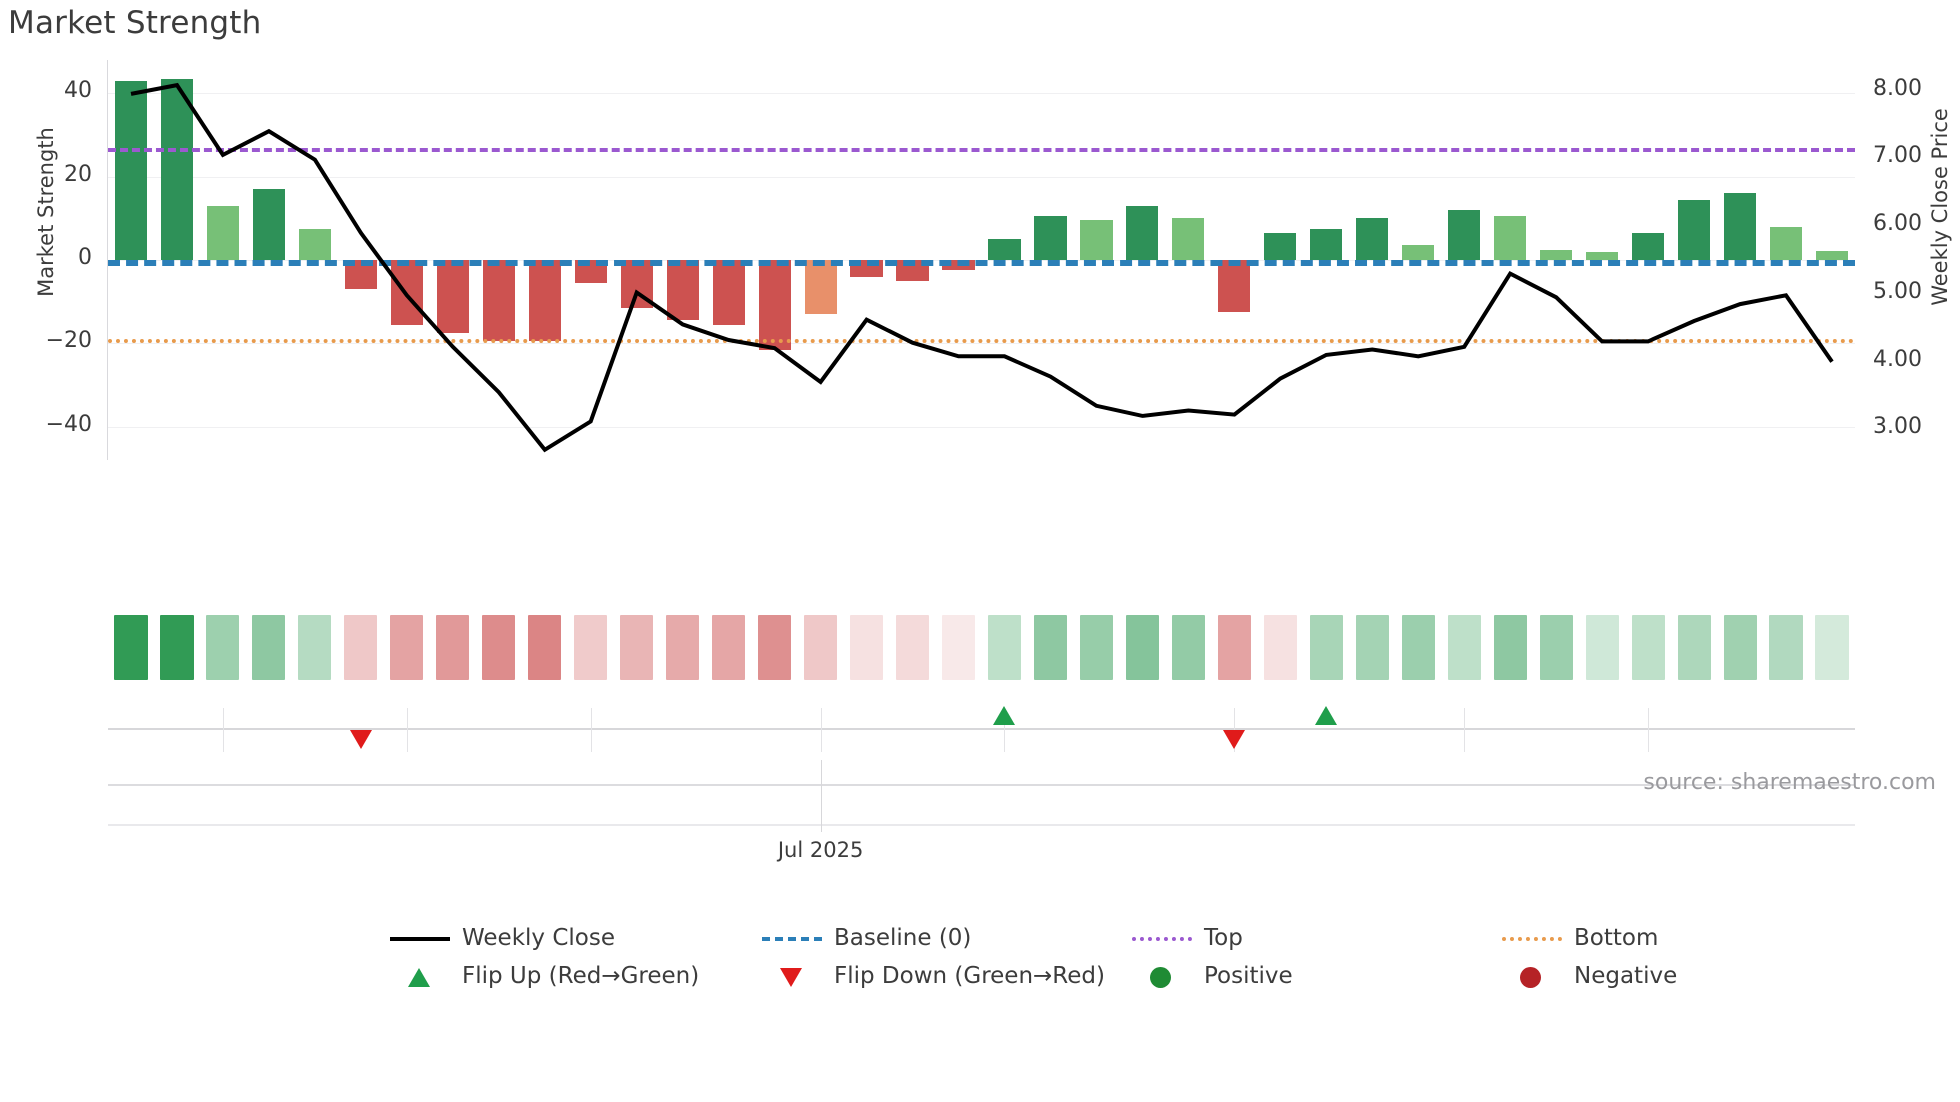 This screenshot has width=1960, height=1102. Describe the element at coordinates (46, 212) in the screenshot. I see `y-axis-left-title: Market Strength` at that location.